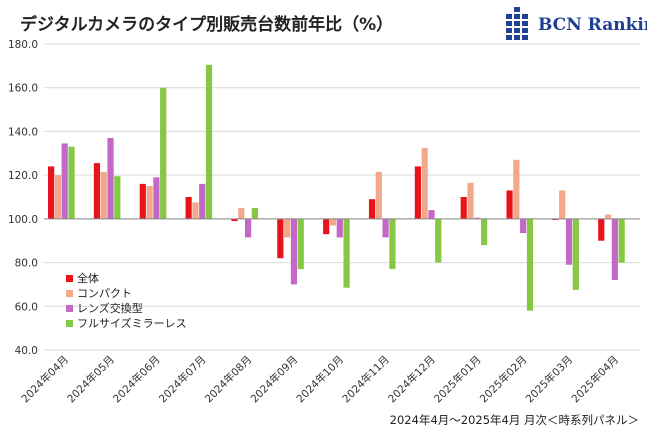 The width and height of the screenshot is (647, 432). What do you see at coordinates (88, 278) in the screenshot?
I see `legend-label: 全体` at bounding box center [88, 278].